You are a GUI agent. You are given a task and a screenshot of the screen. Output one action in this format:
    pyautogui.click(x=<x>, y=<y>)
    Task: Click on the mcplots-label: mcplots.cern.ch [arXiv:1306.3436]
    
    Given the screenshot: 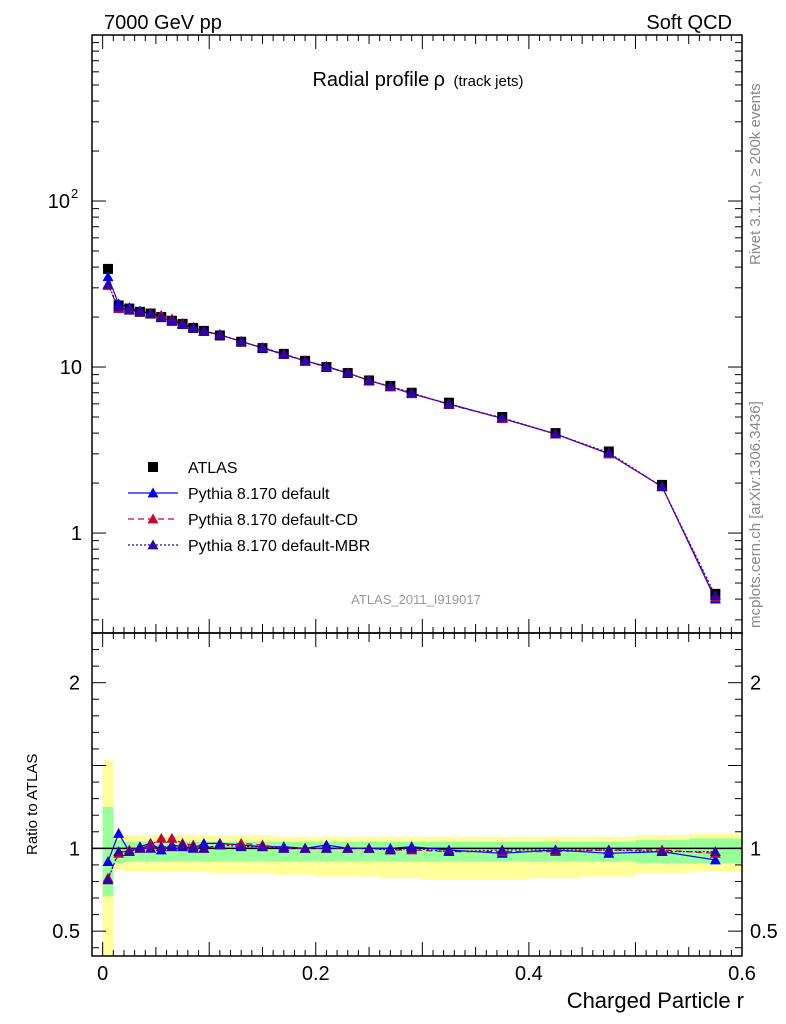 What is the action you would take?
    pyautogui.click(x=755, y=514)
    